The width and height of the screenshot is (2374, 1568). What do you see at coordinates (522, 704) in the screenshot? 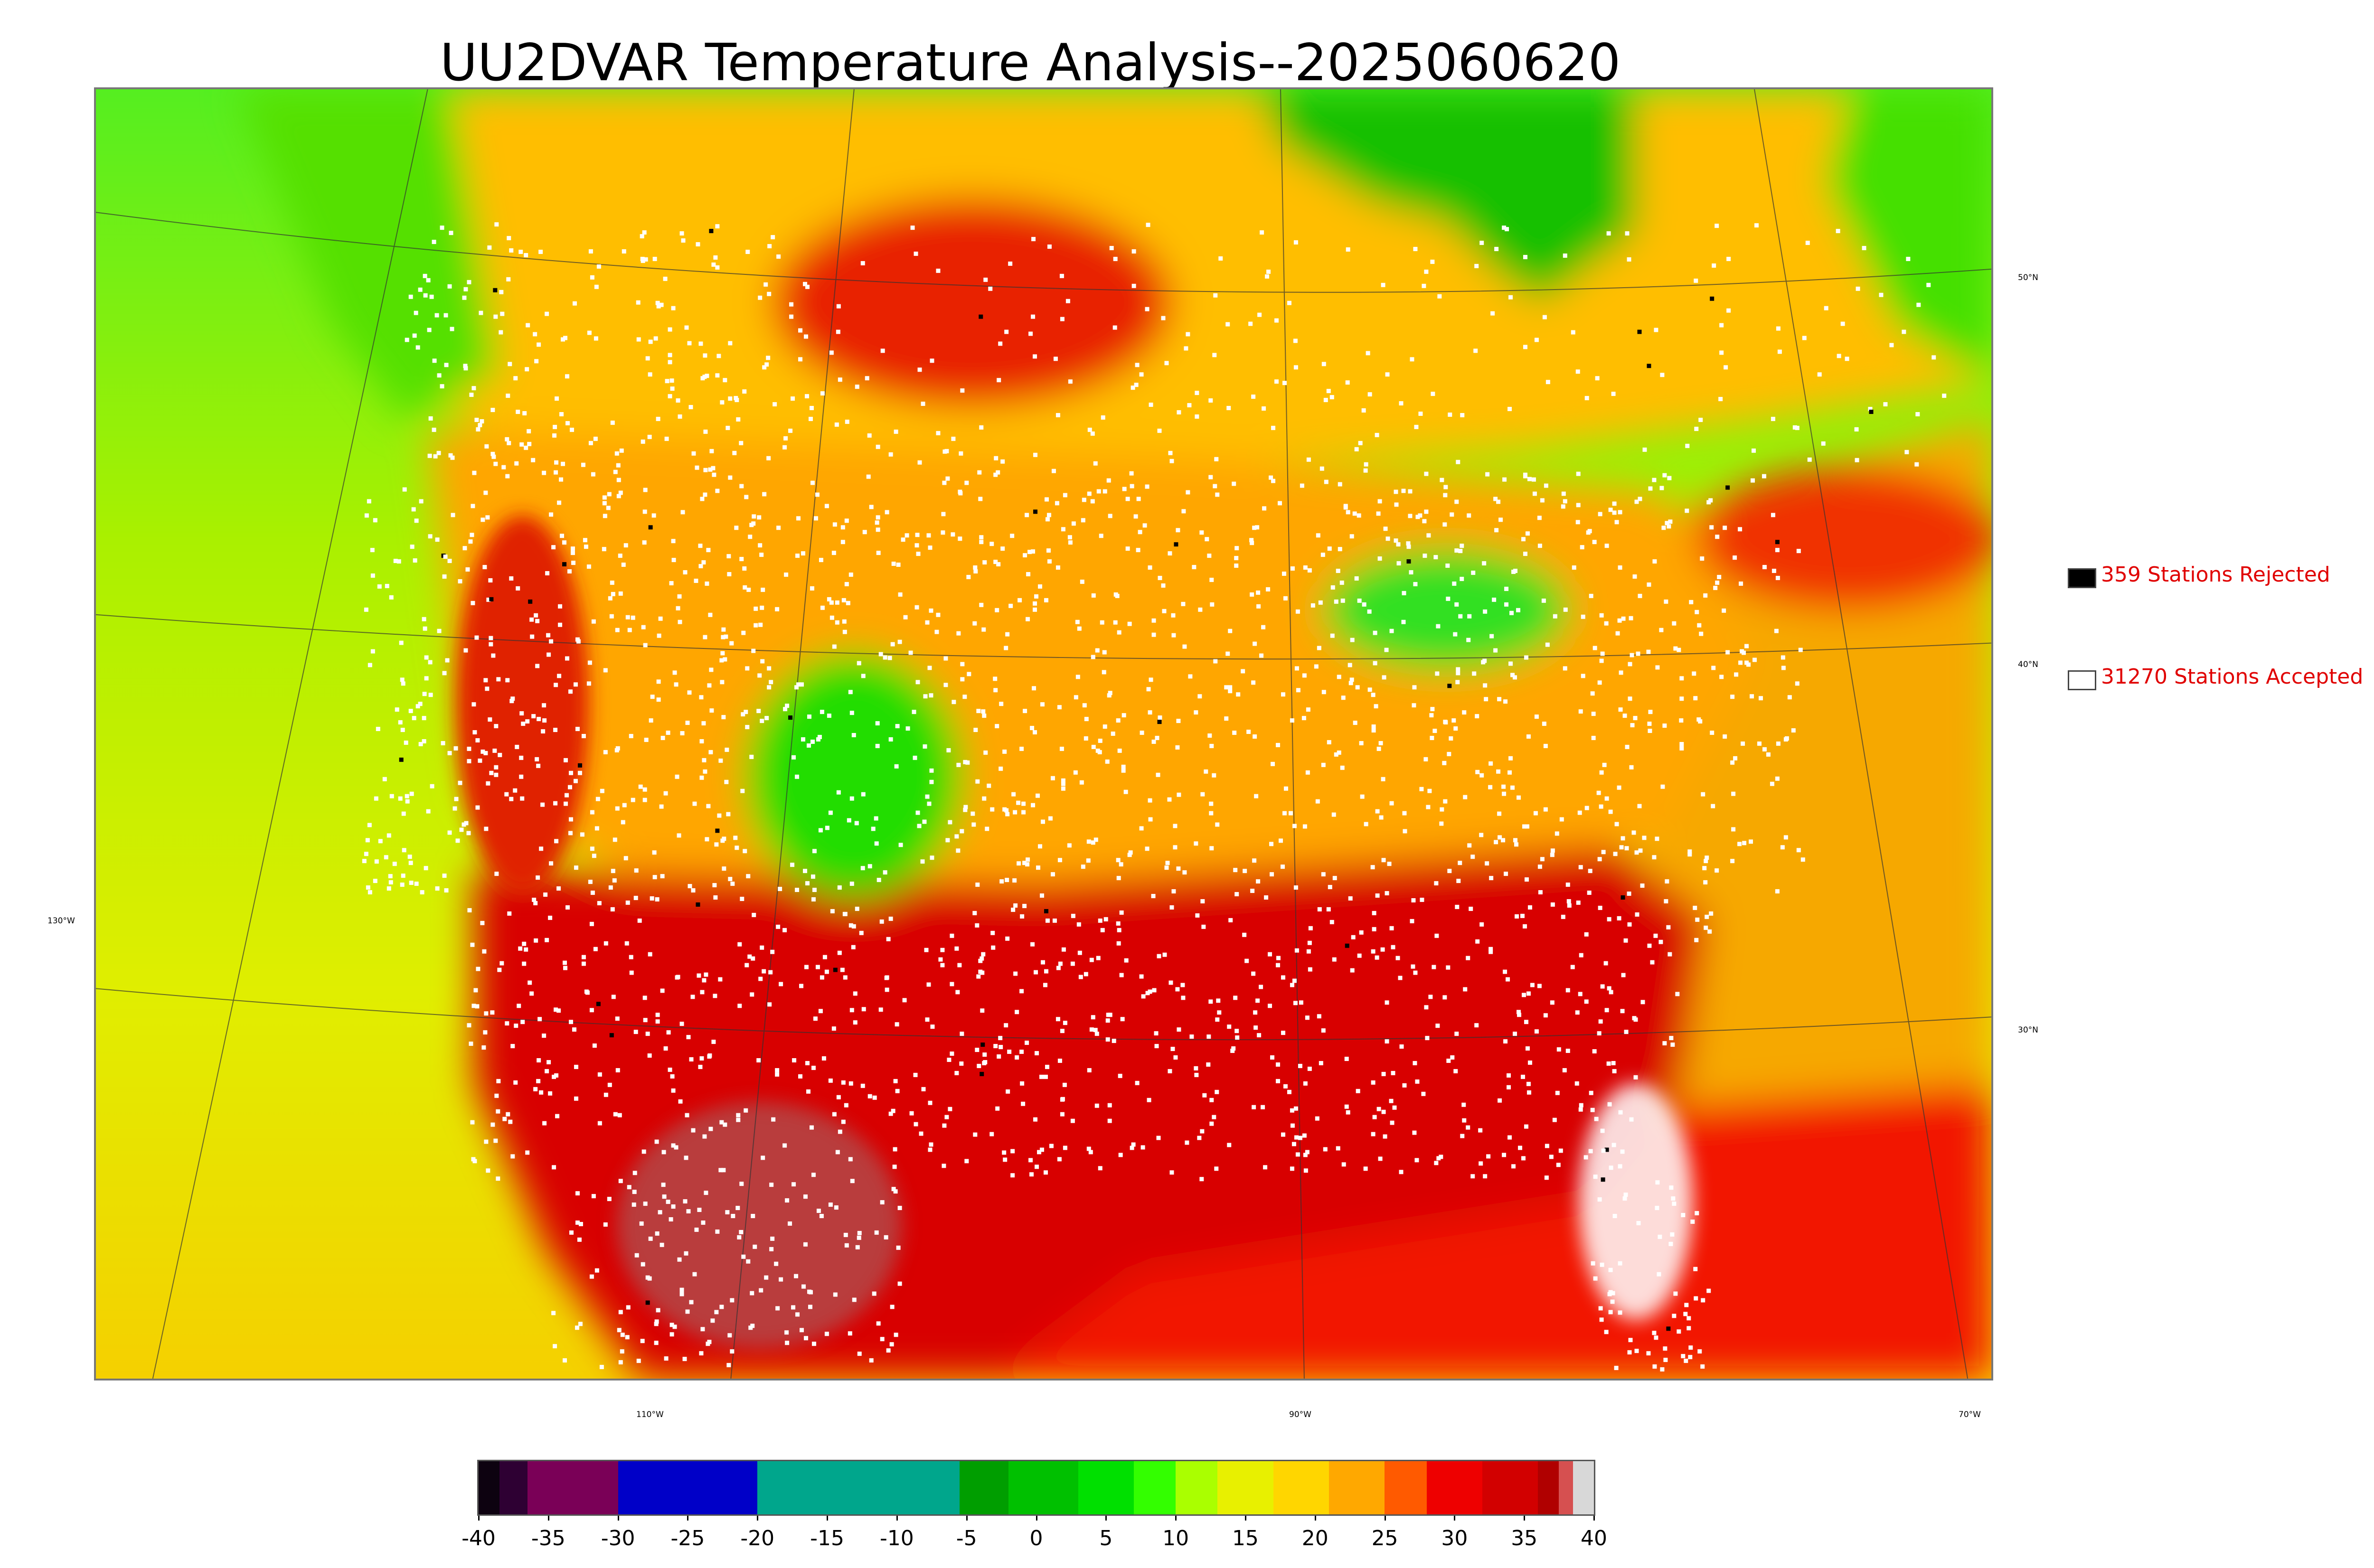
I see `west-coast-hot-region` at bounding box center [522, 704].